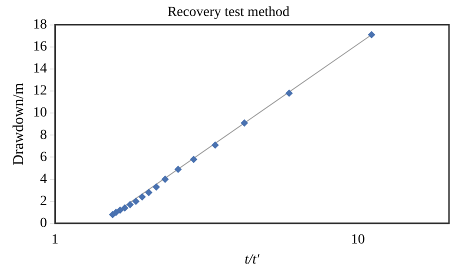  What do you see at coordinates (43, 135) in the screenshot?
I see `y-tick-label: 8` at bounding box center [43, 135].